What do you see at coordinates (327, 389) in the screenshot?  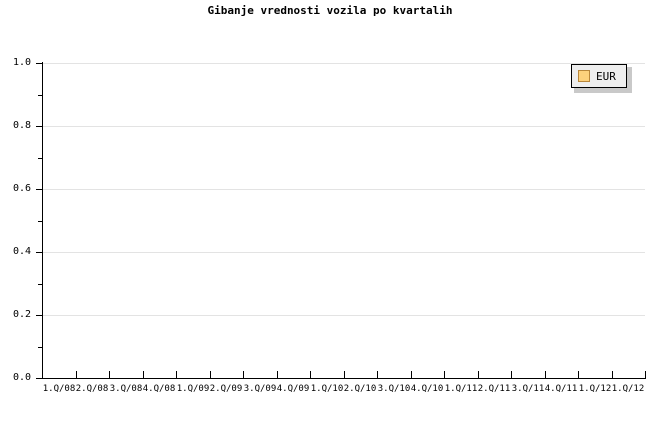 I see `x-axis-tick-label: 1.Q/10` at bounding box center [327, 389].